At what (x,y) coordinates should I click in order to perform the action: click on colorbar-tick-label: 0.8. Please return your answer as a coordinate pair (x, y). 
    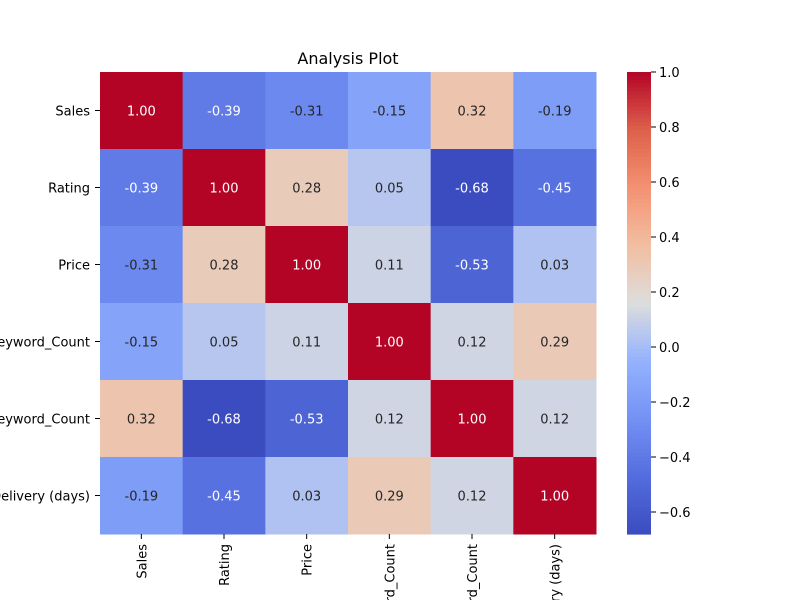
    Looking at the image, I should click on (669, 128).